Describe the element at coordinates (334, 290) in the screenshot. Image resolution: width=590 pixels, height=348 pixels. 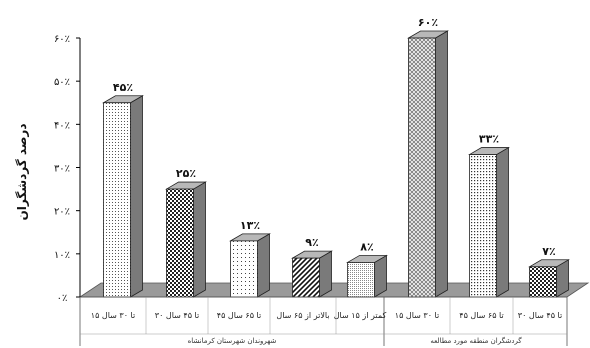
I see `chart-floor` at that location.